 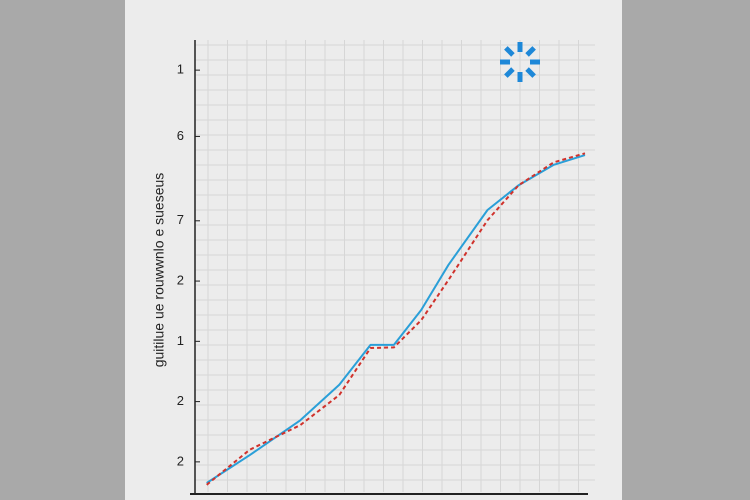 What do you see at coordinates (180, 135) in the screenshot?
I see `y-tick-label: 6` at bounding box center [180, 135].